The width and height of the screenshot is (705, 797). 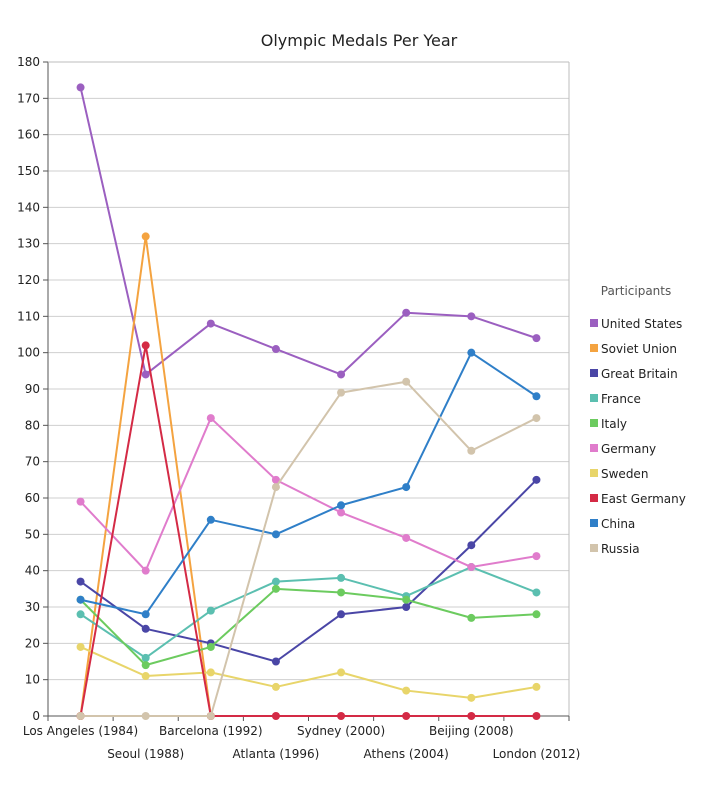 I want to click on y-tick-label: 110, so click(x=28, y=316).